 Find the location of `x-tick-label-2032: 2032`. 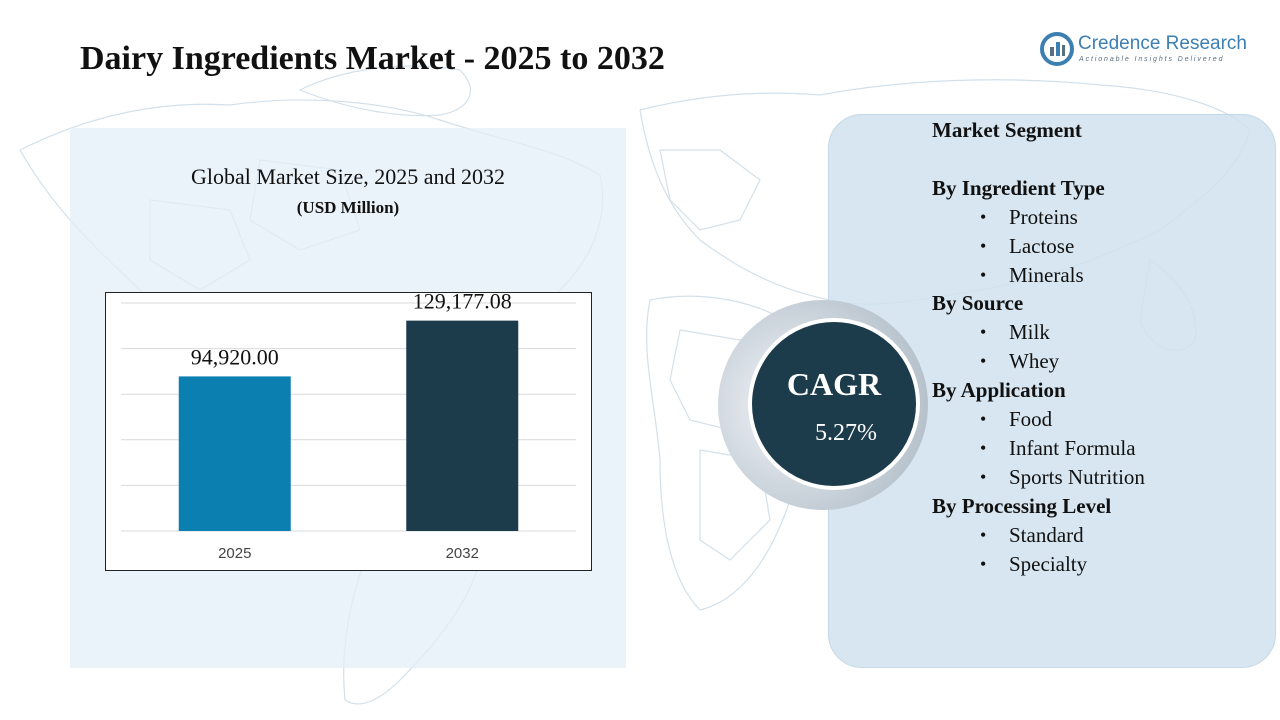

x-tick-label-2032: 2032 is located at coordinates (462, 553).